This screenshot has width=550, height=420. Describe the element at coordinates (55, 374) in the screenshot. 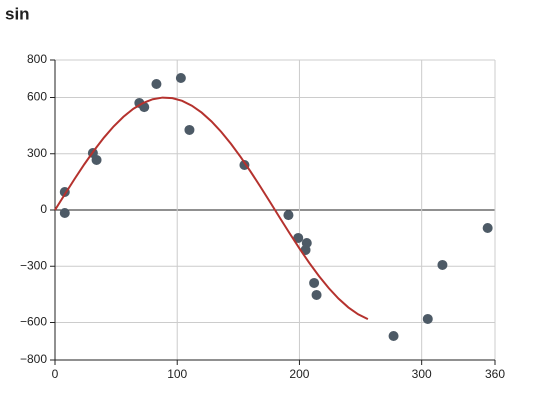

I see `x-tick-label: 0` at that location.